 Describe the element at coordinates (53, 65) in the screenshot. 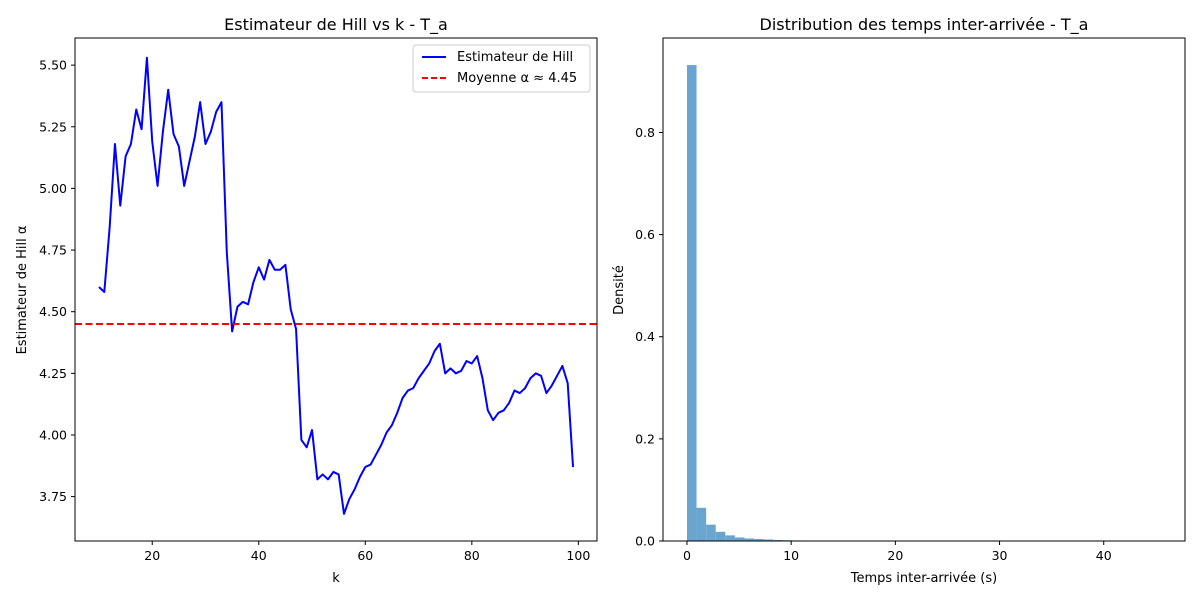

I see `y-tick-label: 5.50` at that location.